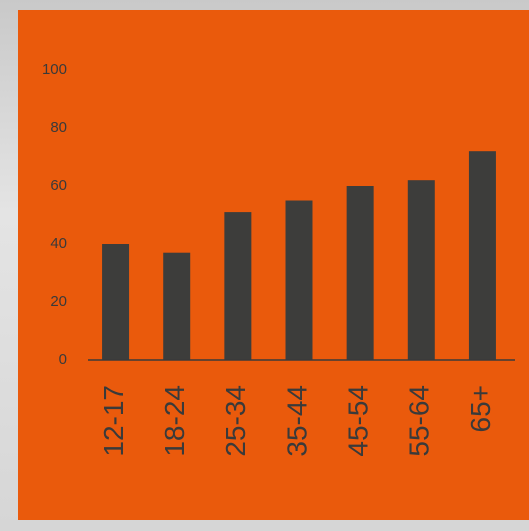 The image size is (529, 531). I want to click on x-tick-label: 45-54, so click(358, 421).